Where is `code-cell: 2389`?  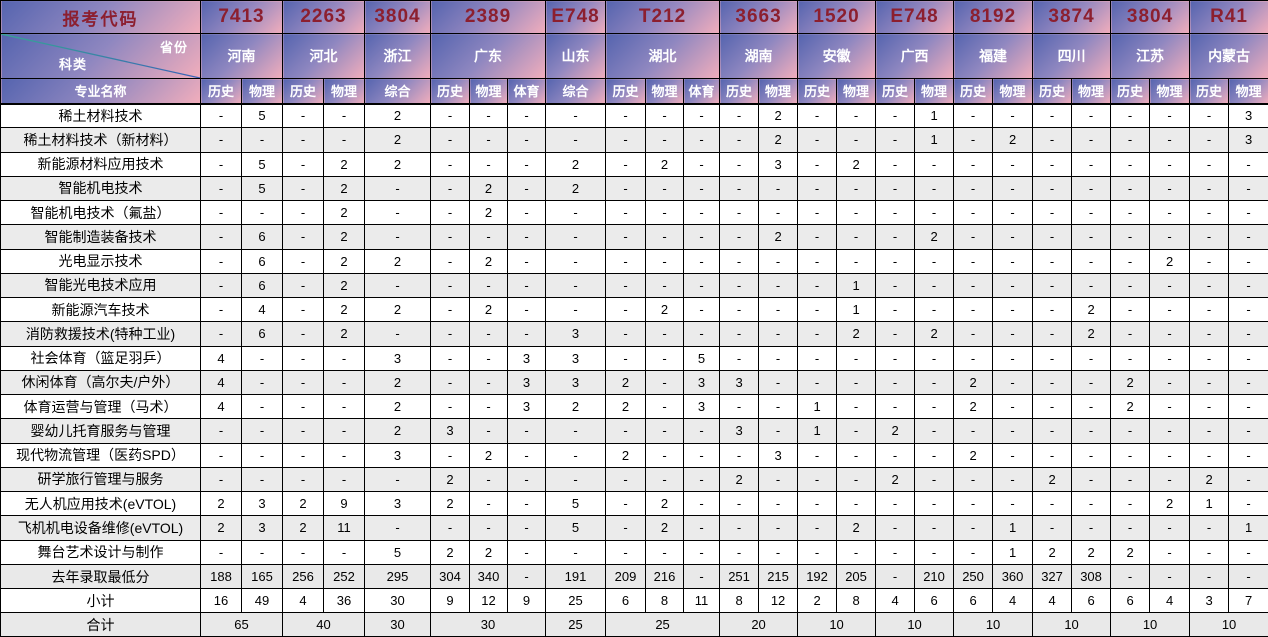
code-cell: 2389 is located at coordinates (488, 17).